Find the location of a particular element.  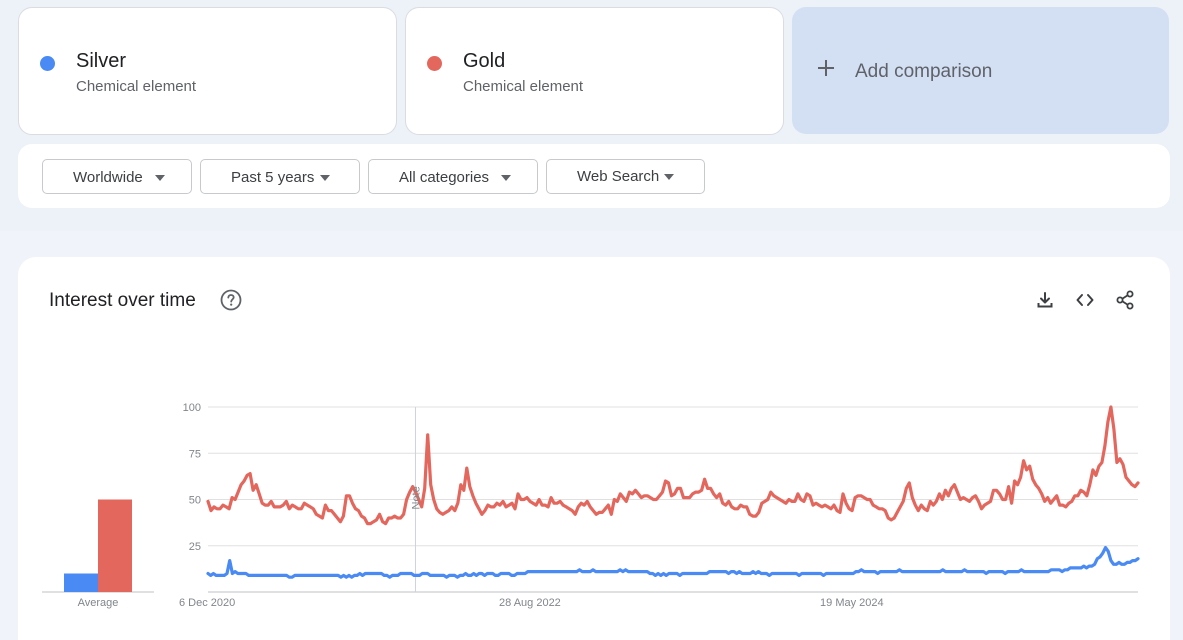

average-bar-gold is located at coordinates (115, 545).